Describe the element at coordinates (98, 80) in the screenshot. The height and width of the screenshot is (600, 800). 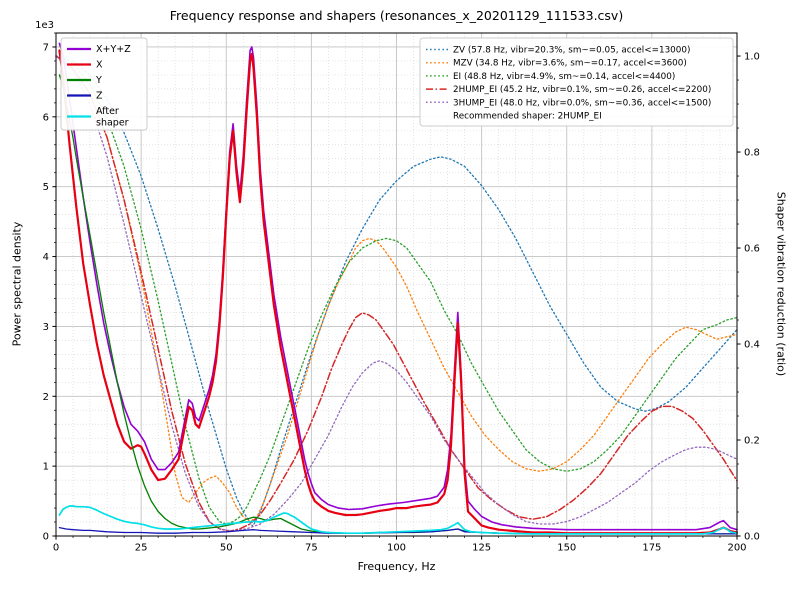
I see `legend-label: Y` at that location.